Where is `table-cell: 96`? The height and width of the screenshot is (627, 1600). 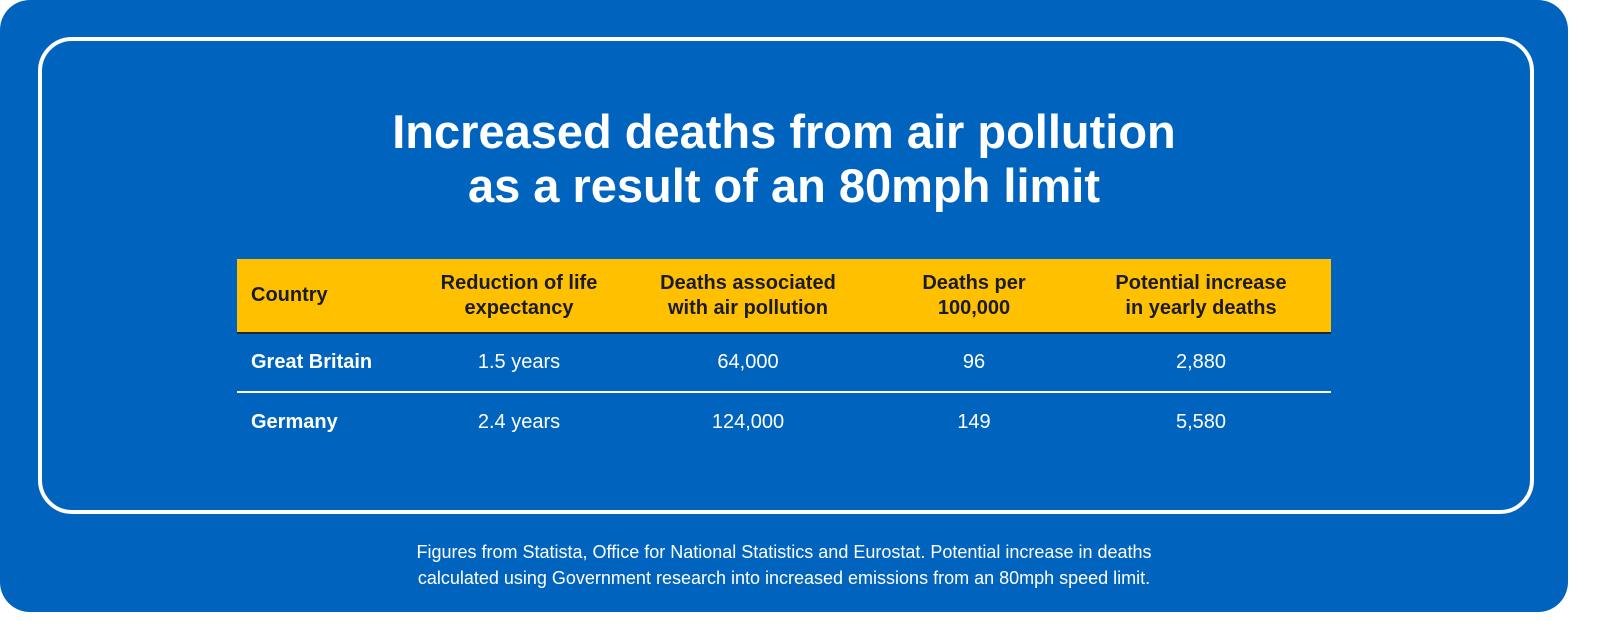 table-cell: 96 is located at coordinates (974, 362).